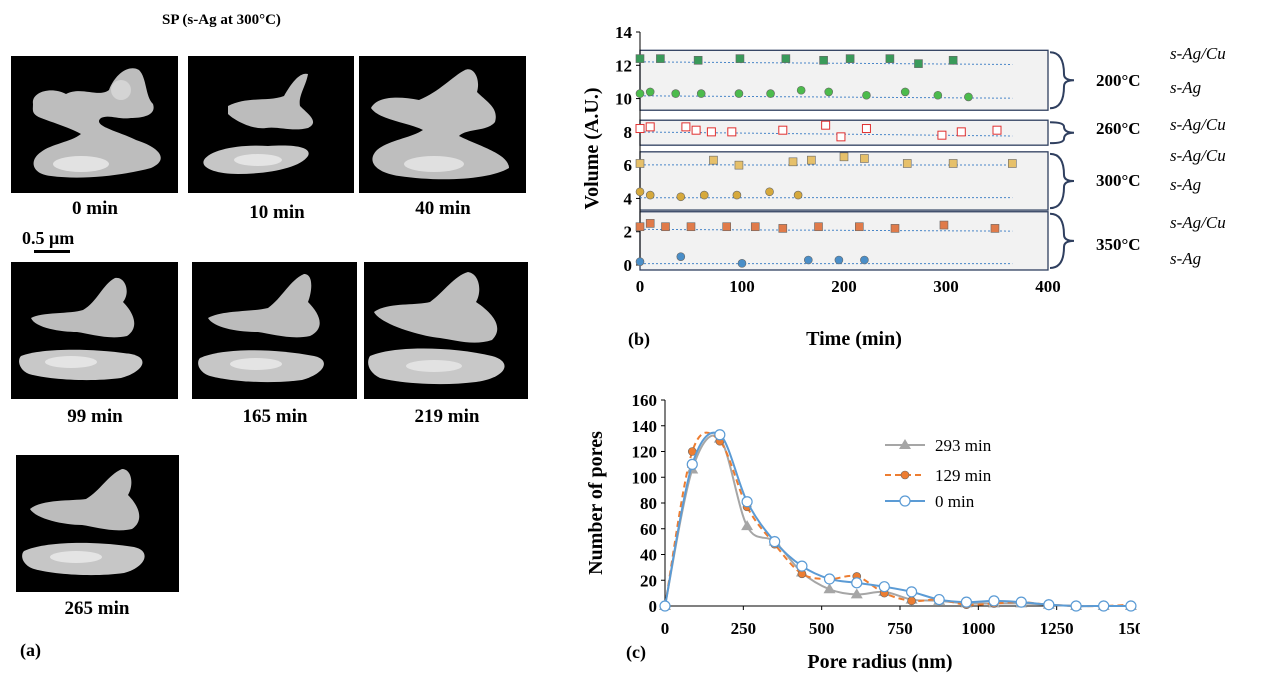 The image size is (1269, 679). What do you see at coordinates (946, 286) in the screenshot?
I see `x-tick-label: 300` at bounding box center [946, 286].